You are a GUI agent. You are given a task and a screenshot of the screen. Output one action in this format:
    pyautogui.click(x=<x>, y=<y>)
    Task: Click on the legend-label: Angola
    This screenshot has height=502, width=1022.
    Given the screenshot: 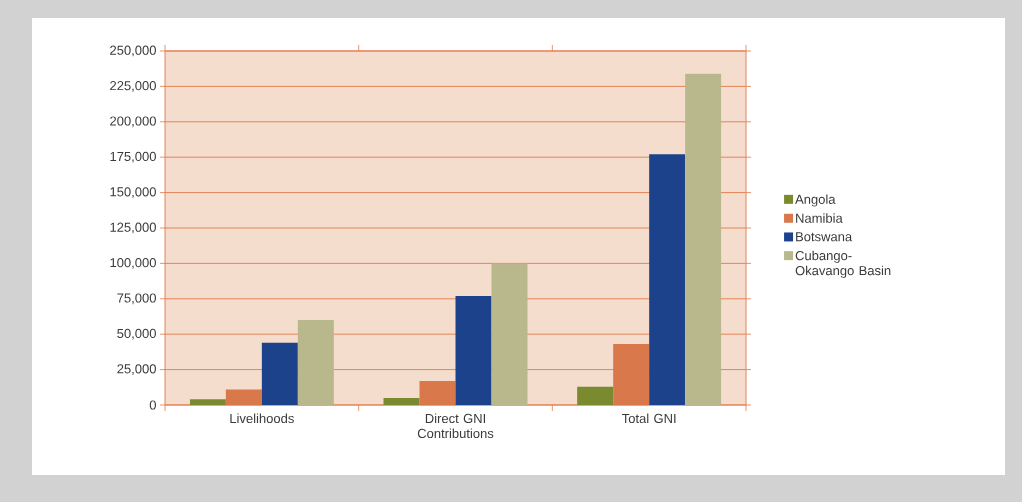 What is the action you would take?
    pyautogui.click(x=815, y=200)
    